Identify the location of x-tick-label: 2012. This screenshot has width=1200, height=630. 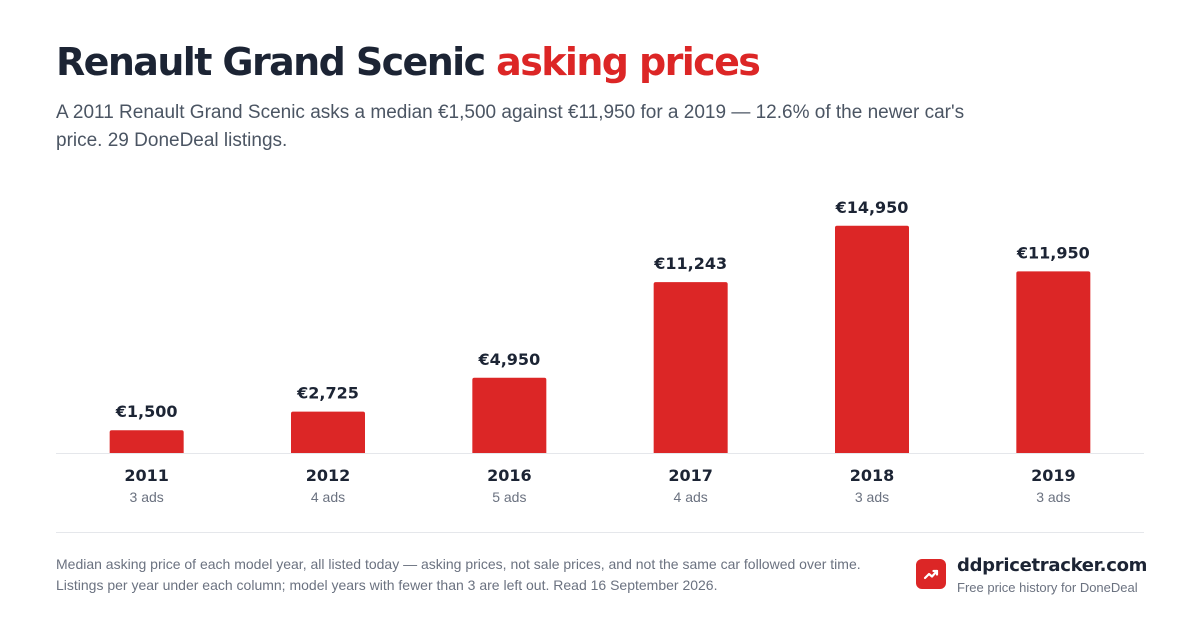
(328, 475).